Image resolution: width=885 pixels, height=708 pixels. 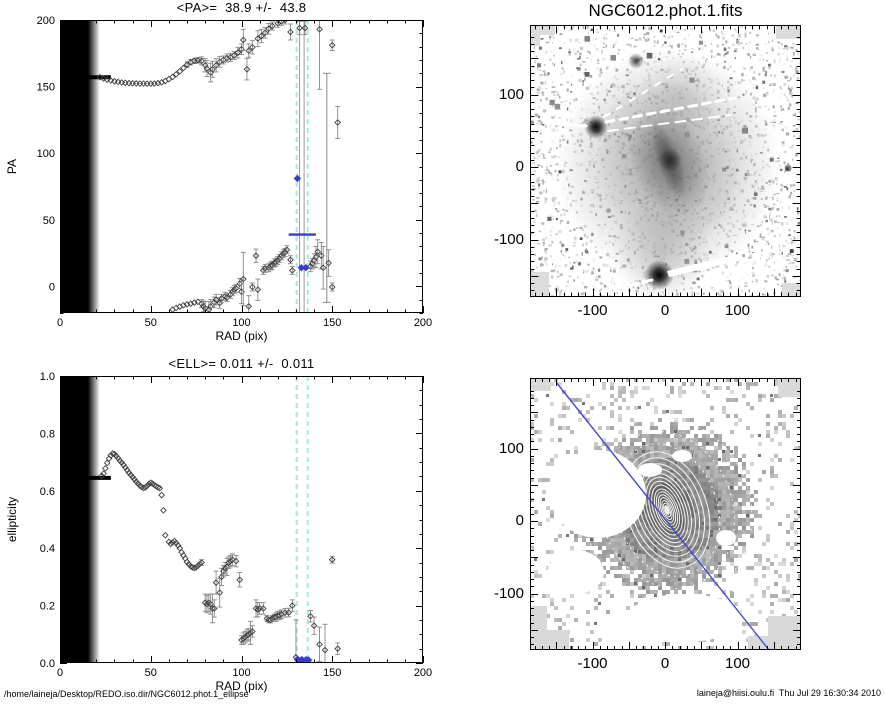 I want to click on svg-text: 0.4, so click(x=47, y=549).